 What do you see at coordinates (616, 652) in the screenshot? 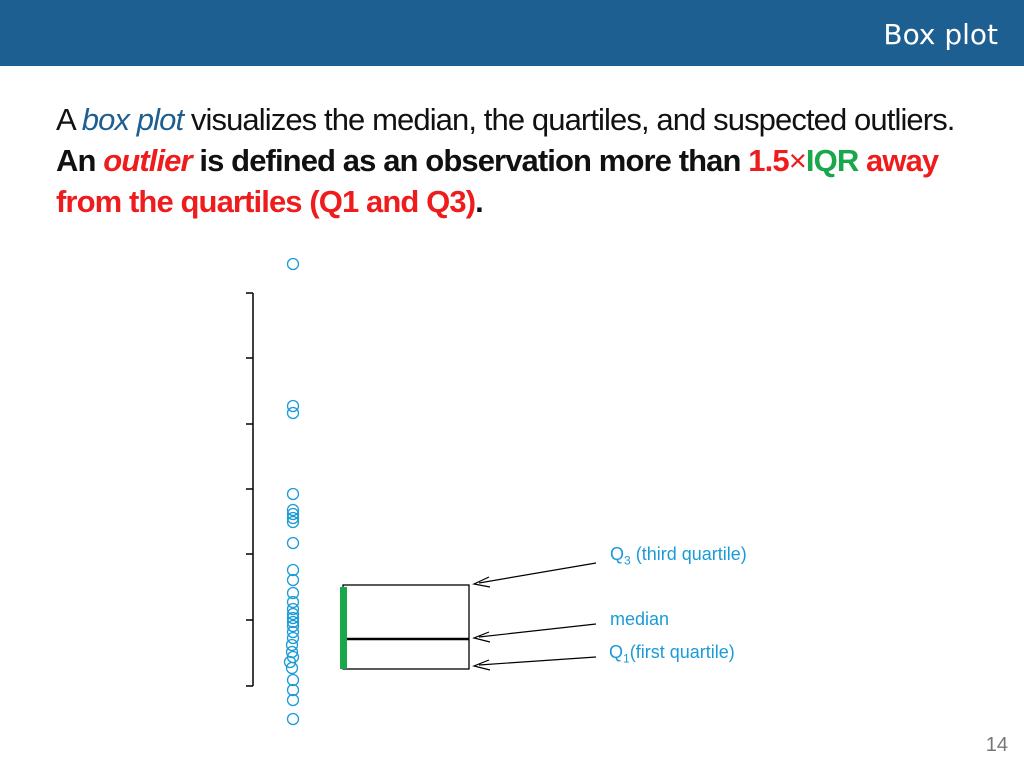
I see `q1-symbol: Q` at bounding box center [616, 652].